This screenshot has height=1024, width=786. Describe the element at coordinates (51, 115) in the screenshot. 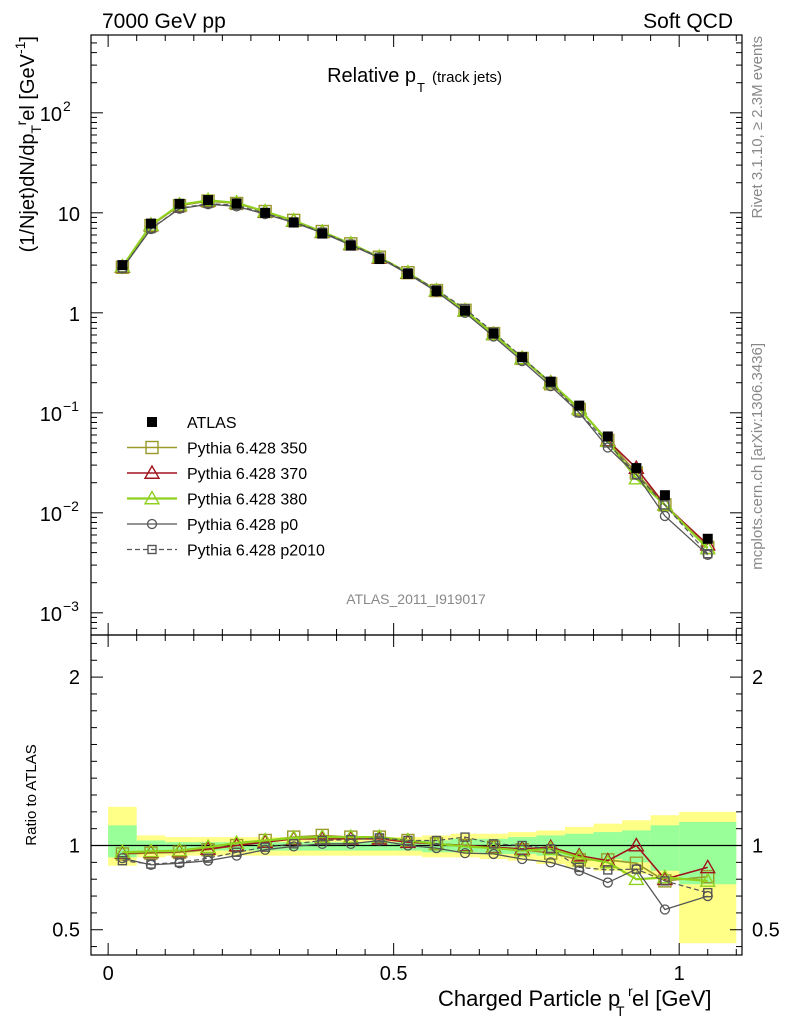

I see `main-y-tick-label-5: 10` at that location.